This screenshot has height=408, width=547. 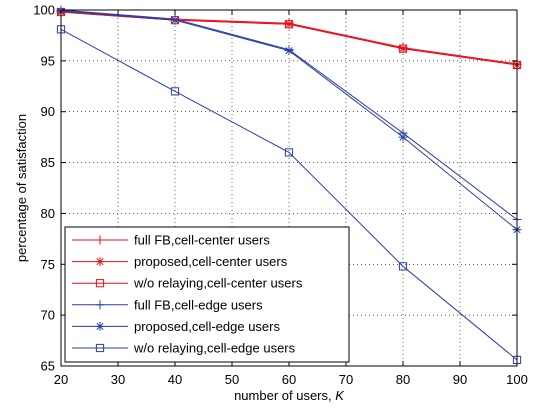 What do you see at coordinates (211, 261) in the screenshot?
I see `legend-label: proposed,cell-center users` at bounding box center [211, 261].